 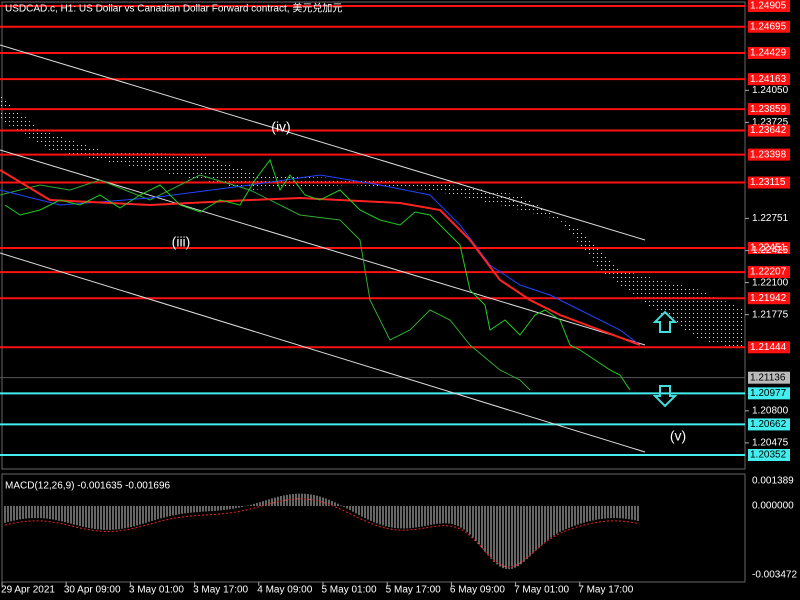 I want to click on up-arrow, so click(x=665, y=321).